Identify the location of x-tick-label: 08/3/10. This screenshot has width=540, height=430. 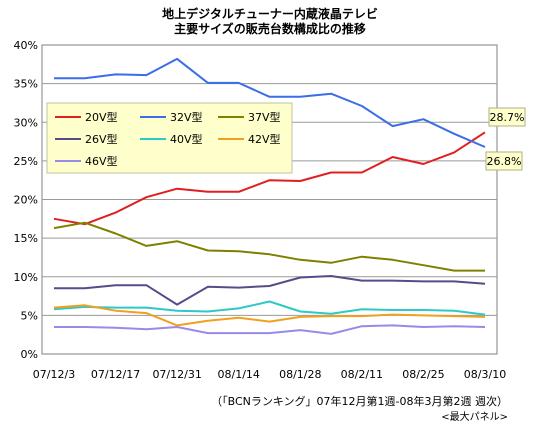
(485, 374).